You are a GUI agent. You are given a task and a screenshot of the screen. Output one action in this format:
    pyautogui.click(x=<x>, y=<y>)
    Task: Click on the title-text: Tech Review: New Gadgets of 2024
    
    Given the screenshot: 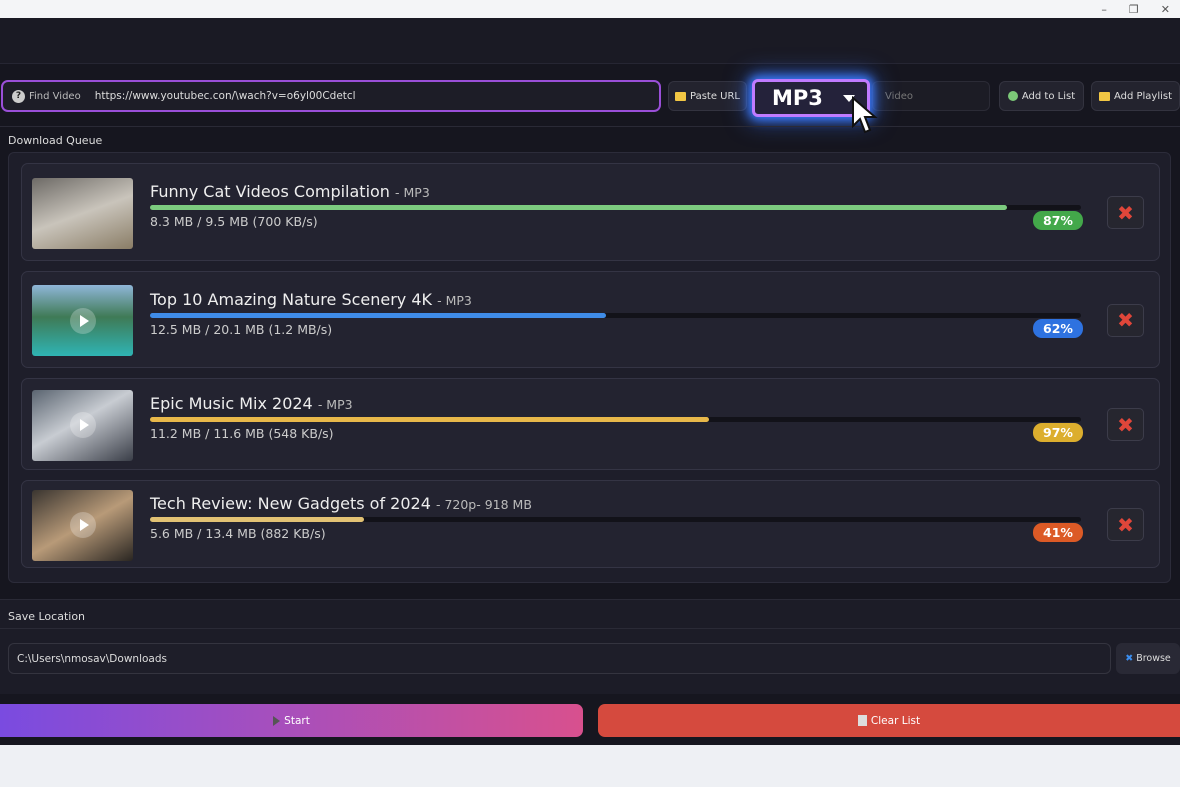 What is the action you would take?
    pyautogui.click(x=290, y=503)
    